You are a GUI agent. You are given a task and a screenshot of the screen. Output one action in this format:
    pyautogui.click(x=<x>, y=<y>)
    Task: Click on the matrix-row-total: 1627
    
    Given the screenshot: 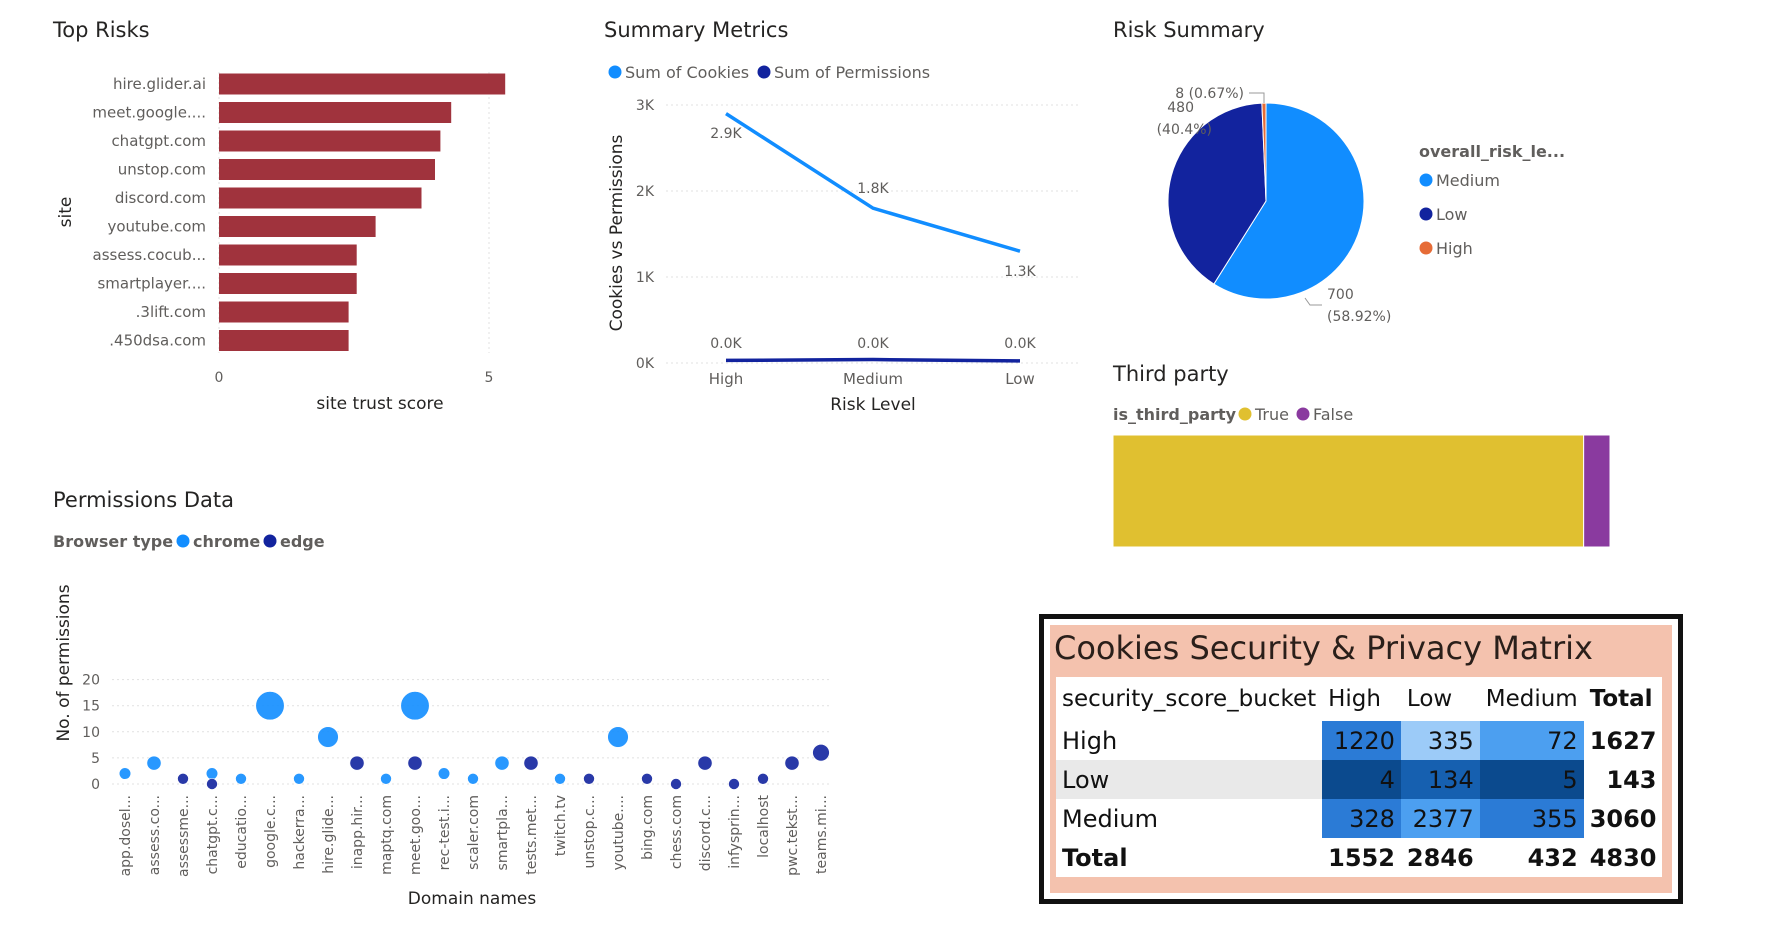 What is the action you would take?
    pyautogui.click(x=1623, y=740)
    